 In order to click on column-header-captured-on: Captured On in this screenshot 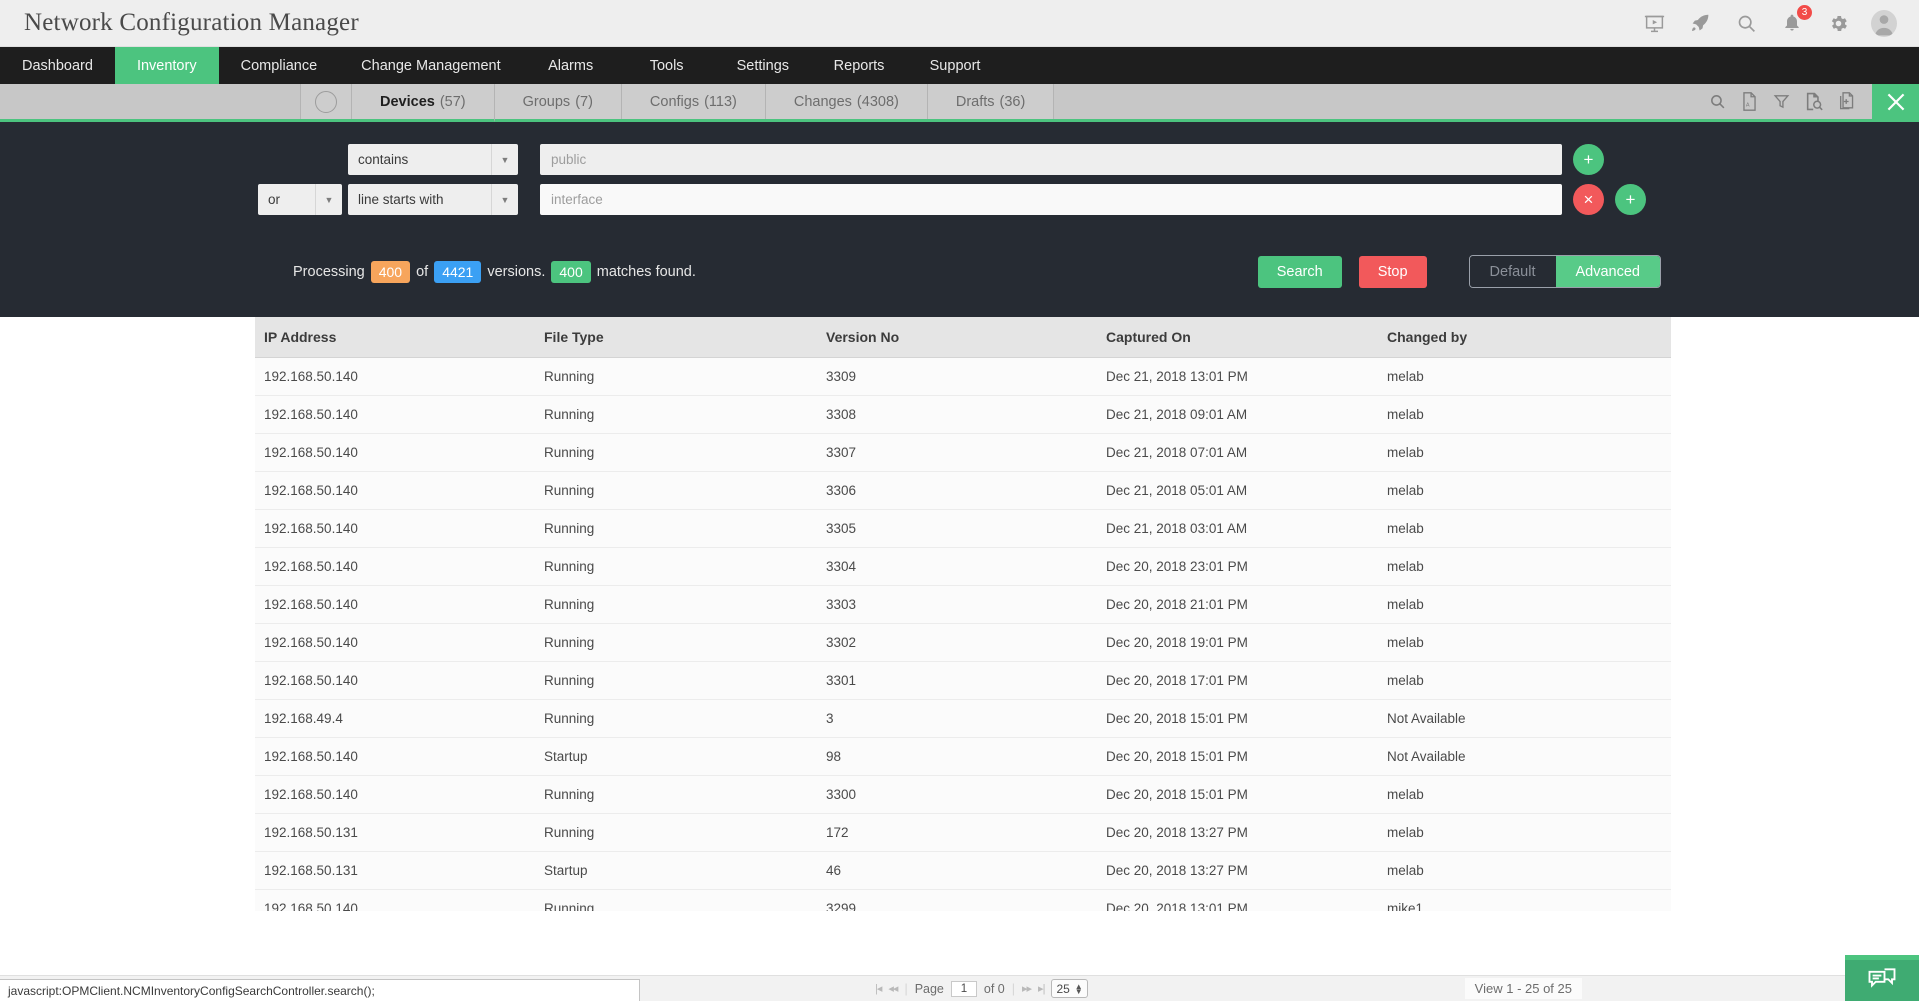, I will do `click(1237, 337)`.